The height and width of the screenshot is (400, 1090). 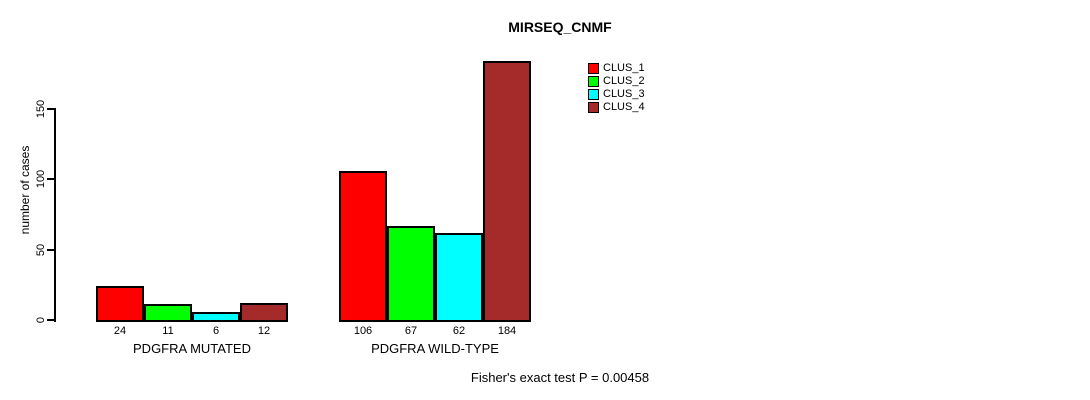 What do you see at coordinates (507, 191) in the screenshot?
I see `bar-clus_4-group2` at bounding box center [507, 191].